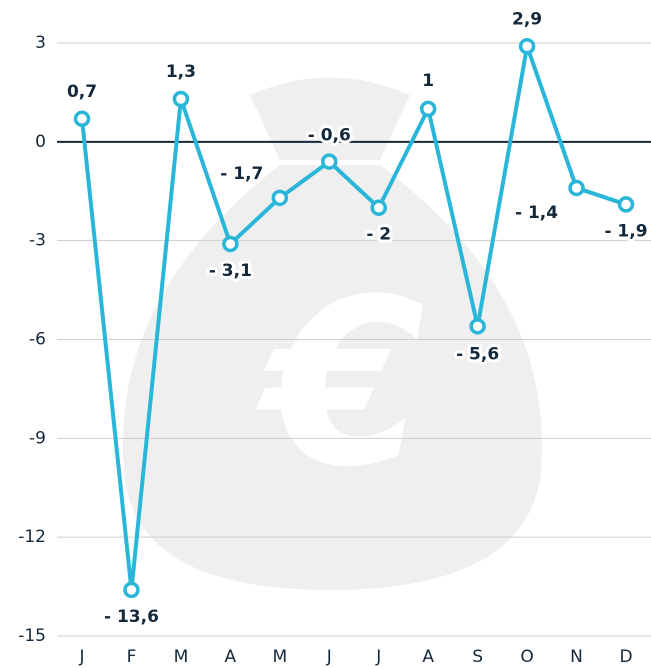  Describe the element at coordinates (40, 43) in the screenshot. I see `y-tick-label: 3` at that location.